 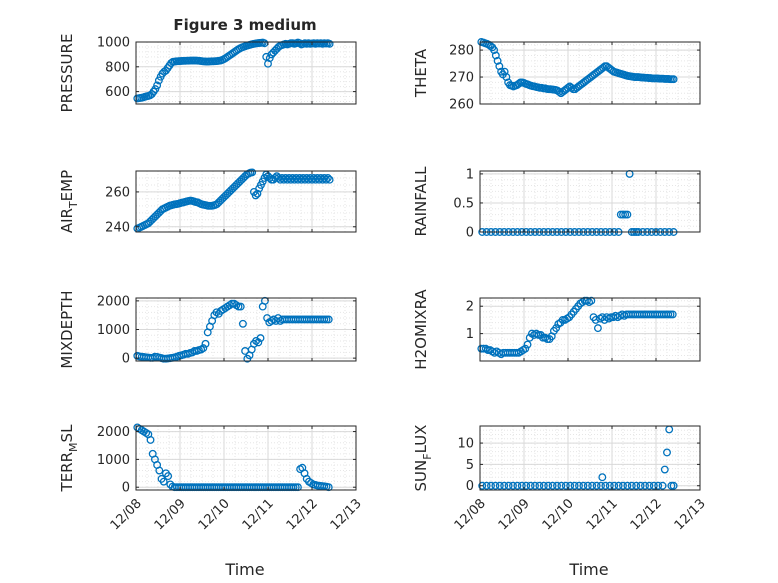 I want to click on x-axis-label-right: Time, so click(x=588, y=569).